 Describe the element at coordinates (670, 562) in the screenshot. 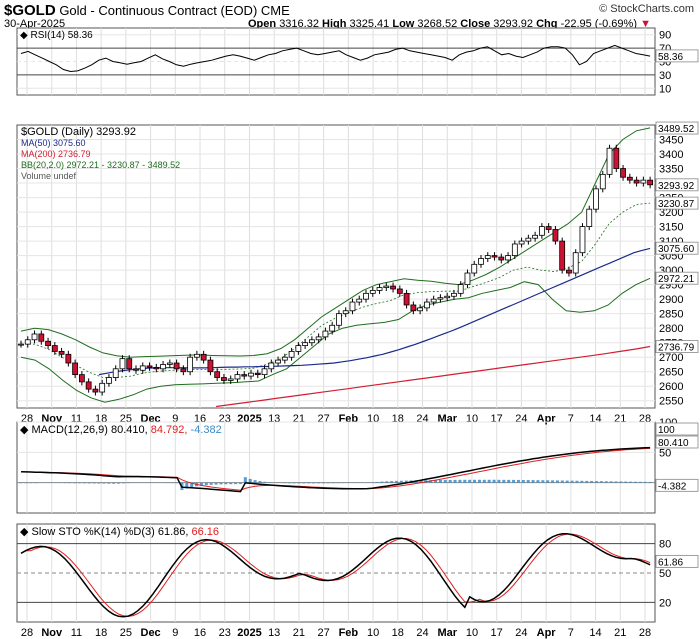

I see `sto-last-label: 61.86` at that location.